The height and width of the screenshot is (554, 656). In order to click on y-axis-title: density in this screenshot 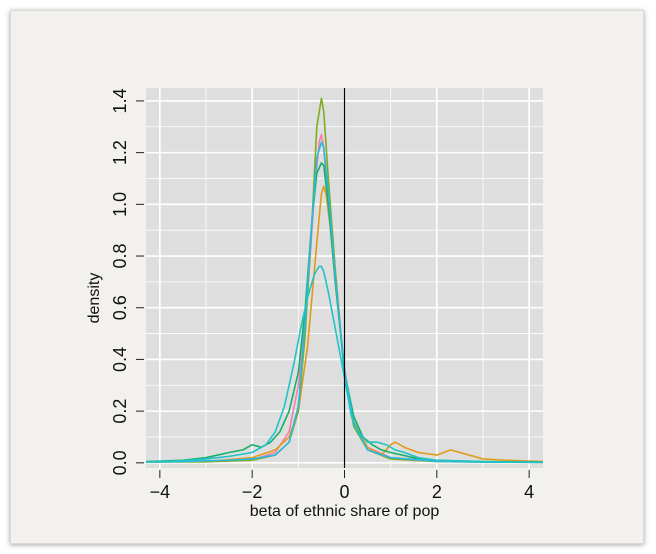, I will do `click(94, 298)`.